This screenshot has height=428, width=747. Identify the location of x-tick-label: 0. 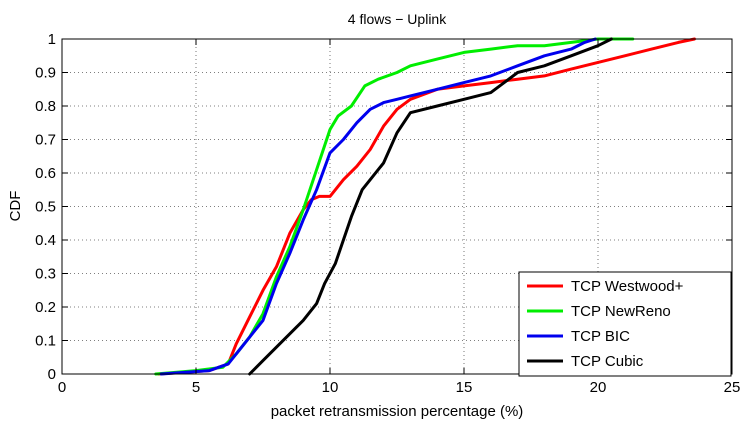
(62, 387).